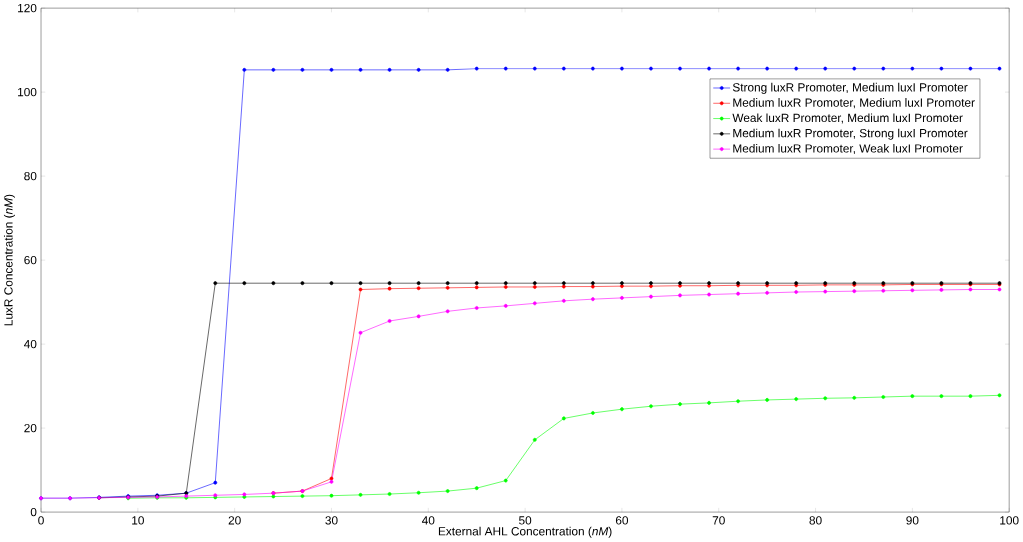 The width and height of the screenshot is (1023, 542). I want to click on x-tick-label: 60, so click(622, 520).